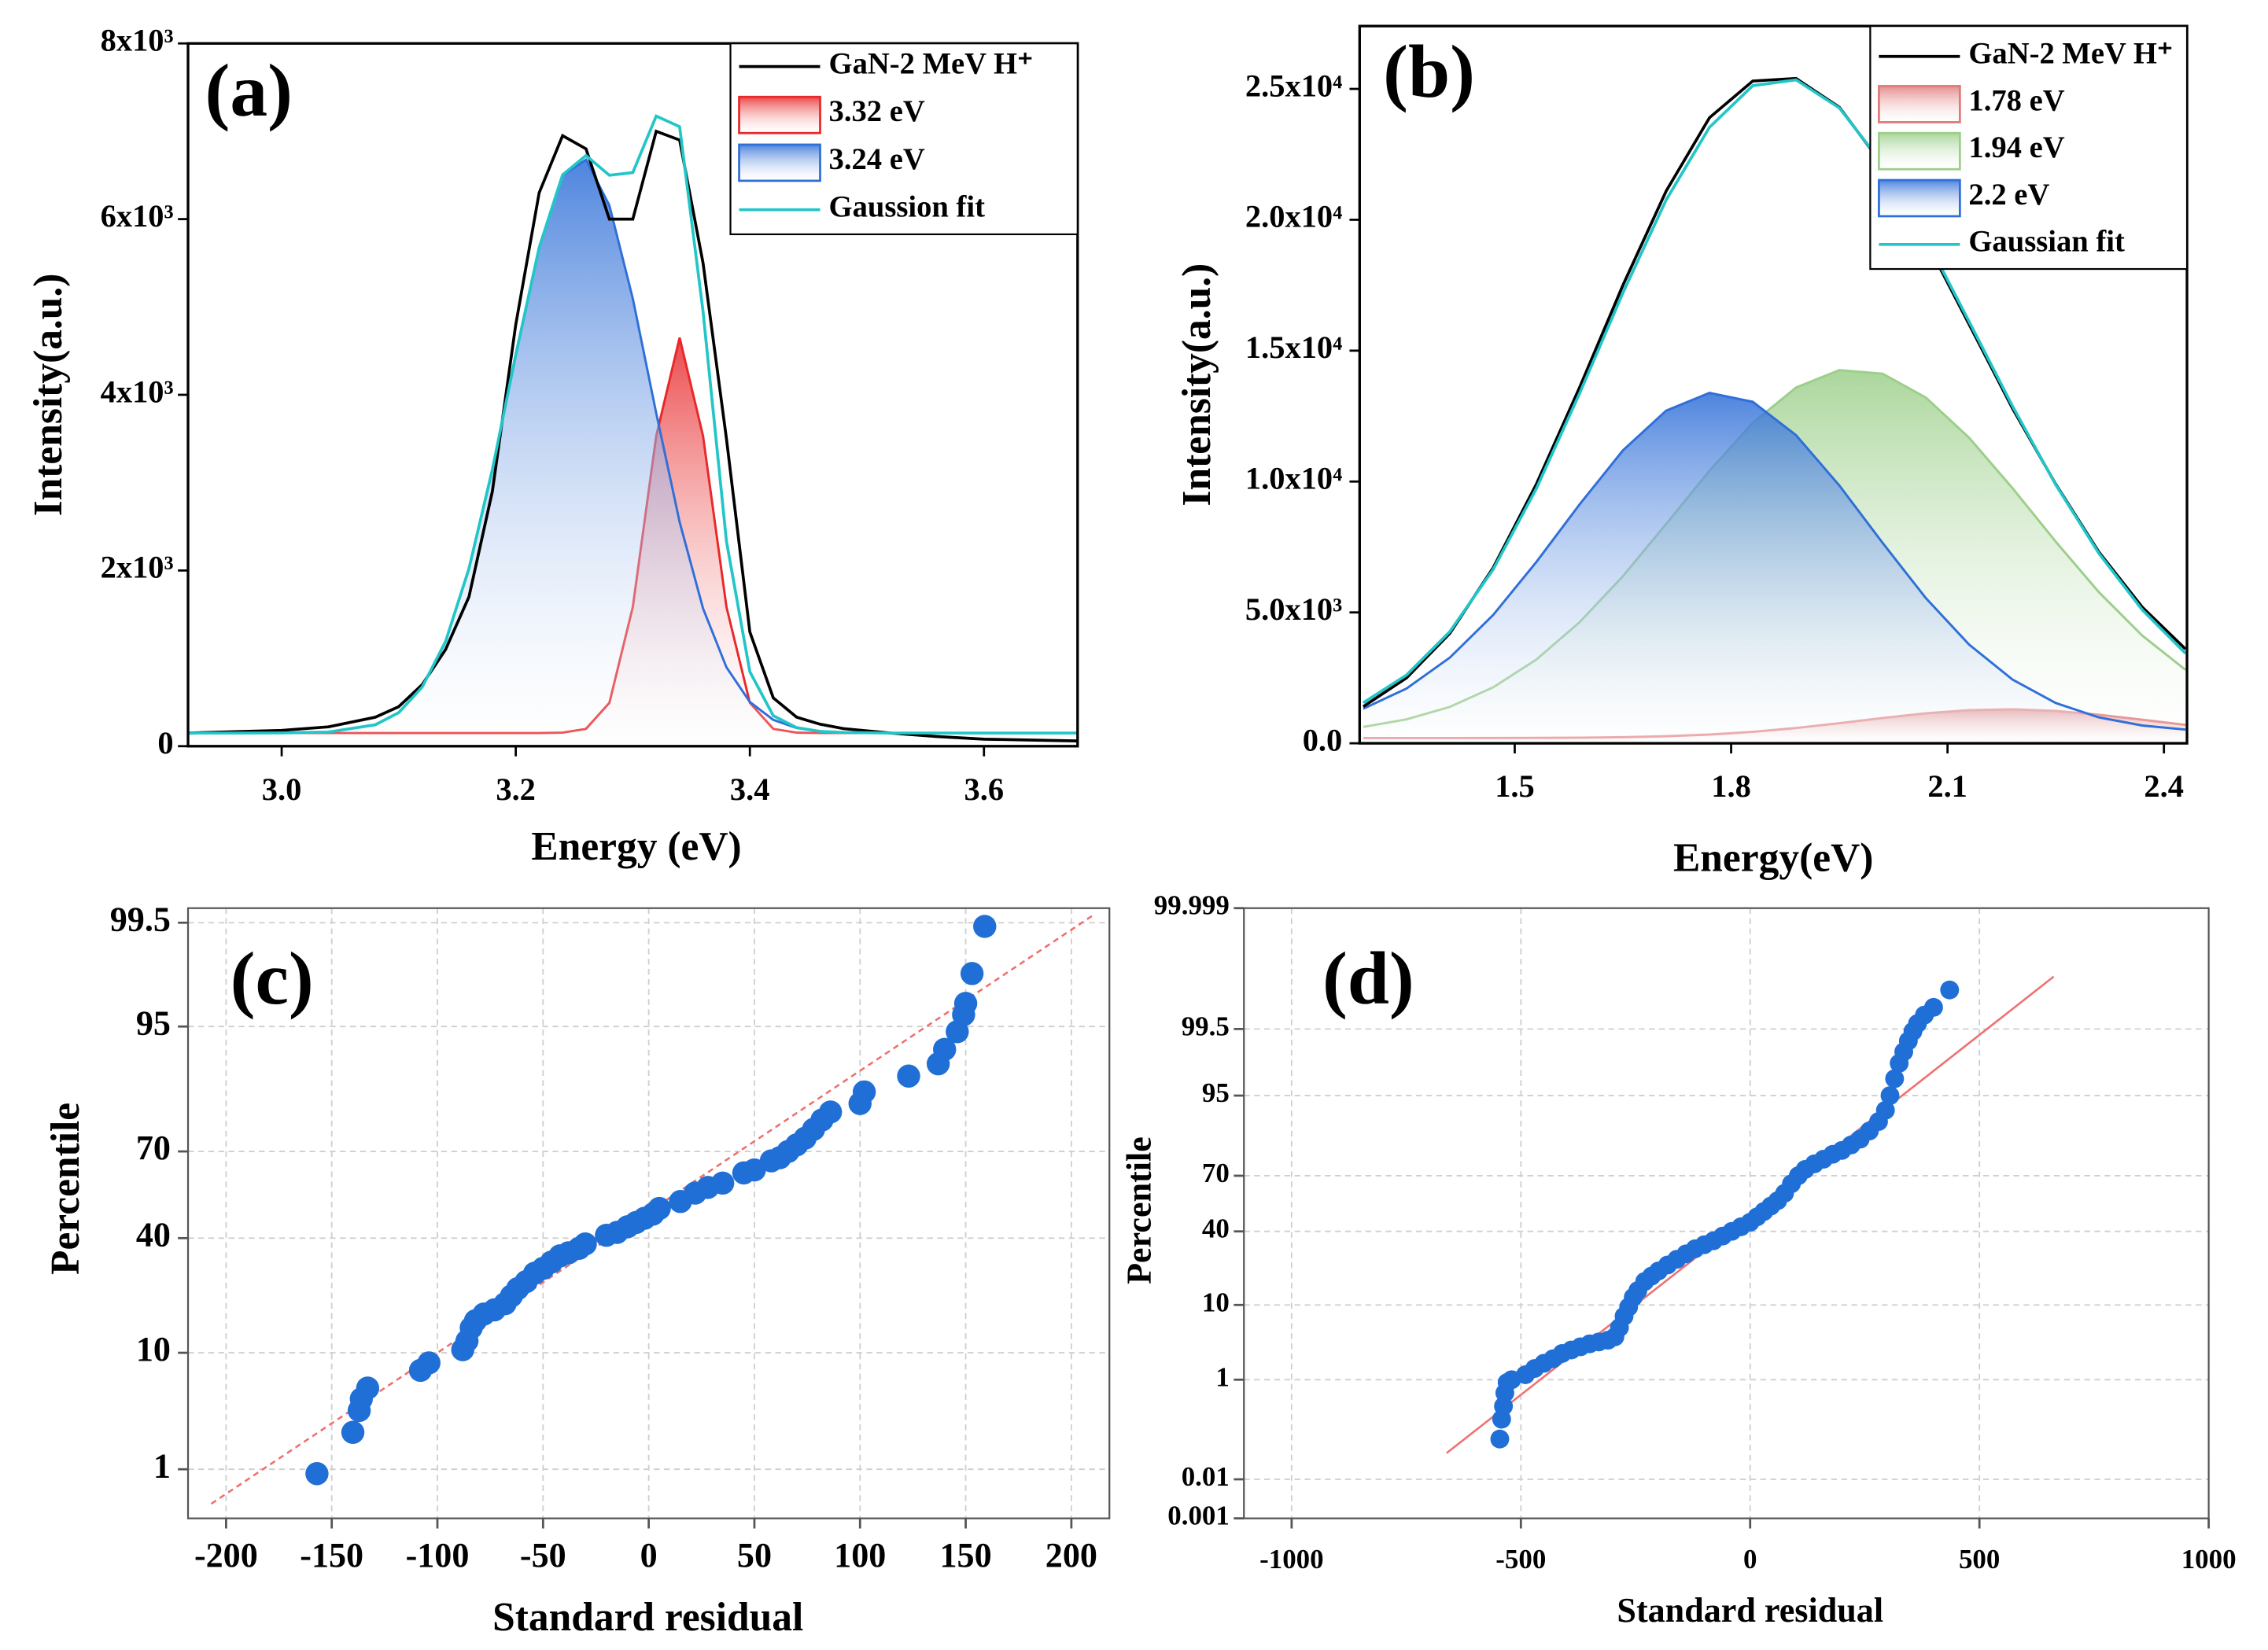  What do you see at coordinates (2016, 147) in the screenshot?
I see `legend-label: 1.94 eV` at bounding box center [2016, 147].